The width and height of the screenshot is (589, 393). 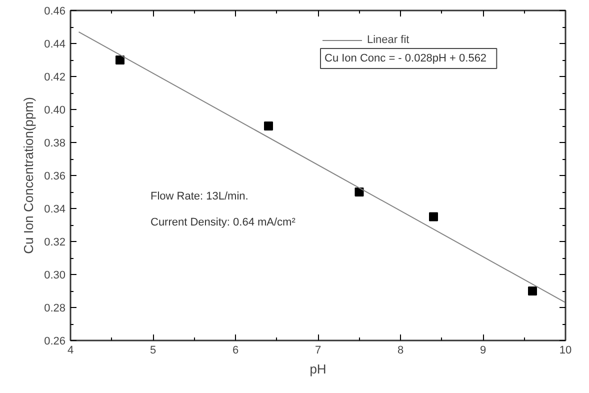 What do you see at coordinates (55, 242) in the screenshot?
I see `y-tick-label: 0.32` at bounding box center [55, 242].